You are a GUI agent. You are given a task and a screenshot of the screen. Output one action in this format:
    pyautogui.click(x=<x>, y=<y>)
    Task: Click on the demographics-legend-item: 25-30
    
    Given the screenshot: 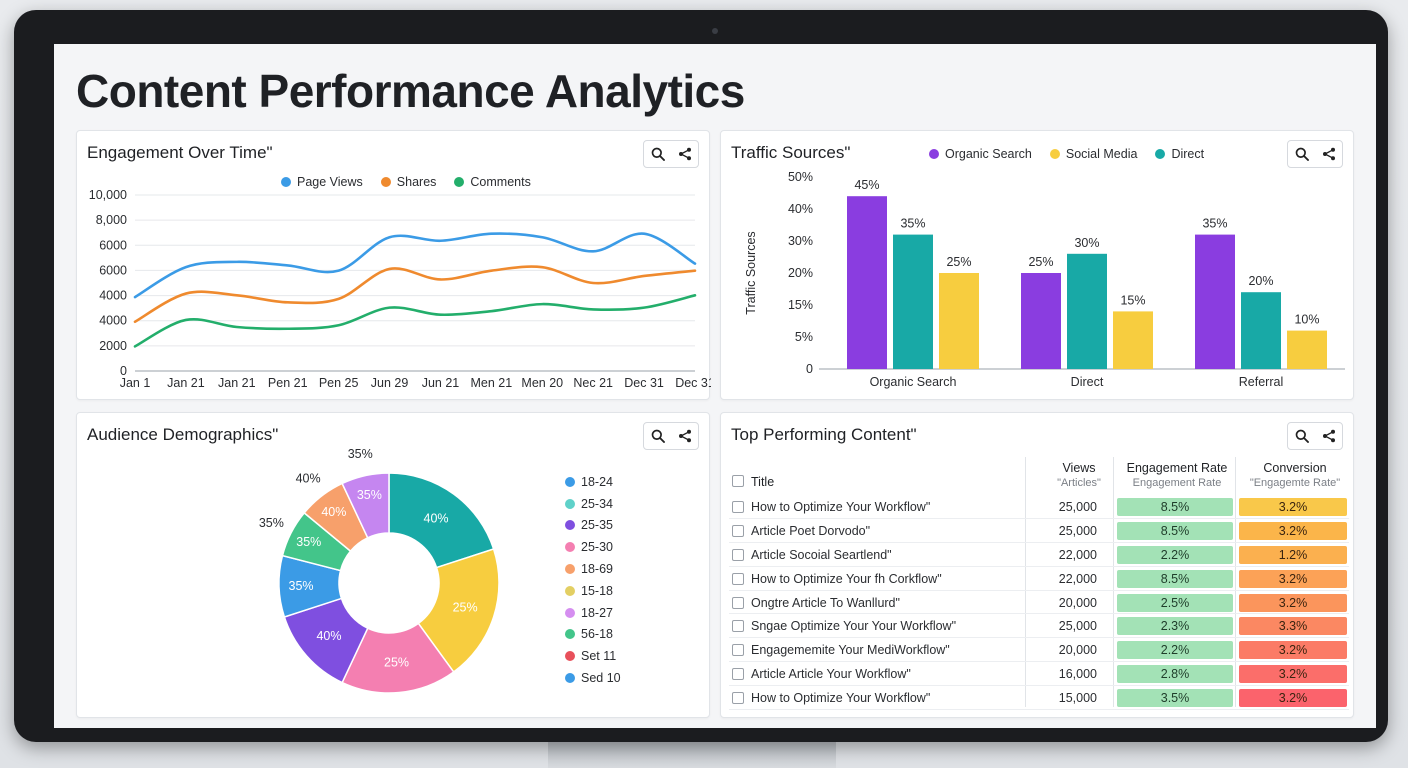 What is the action you would take?
    pyautogui.click(x=593, y=547)
    